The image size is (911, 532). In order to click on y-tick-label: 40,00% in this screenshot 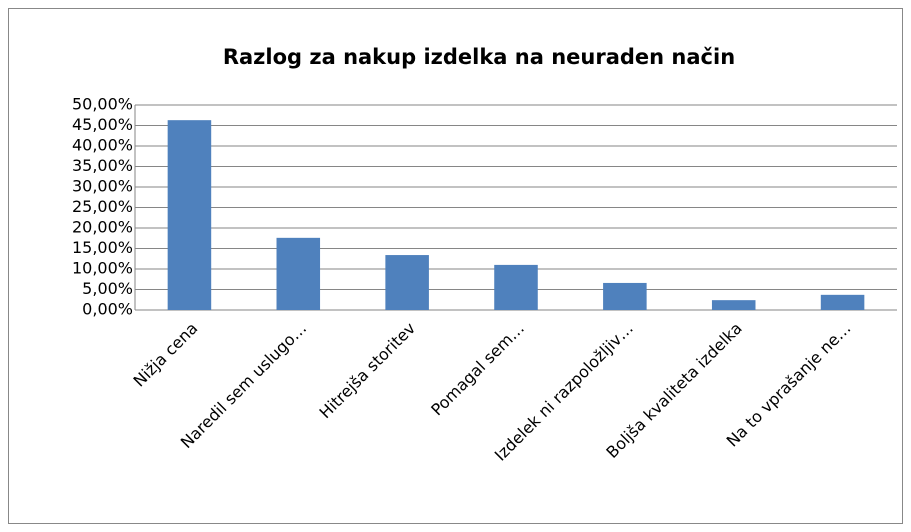, I will do `click(102, 145)`.